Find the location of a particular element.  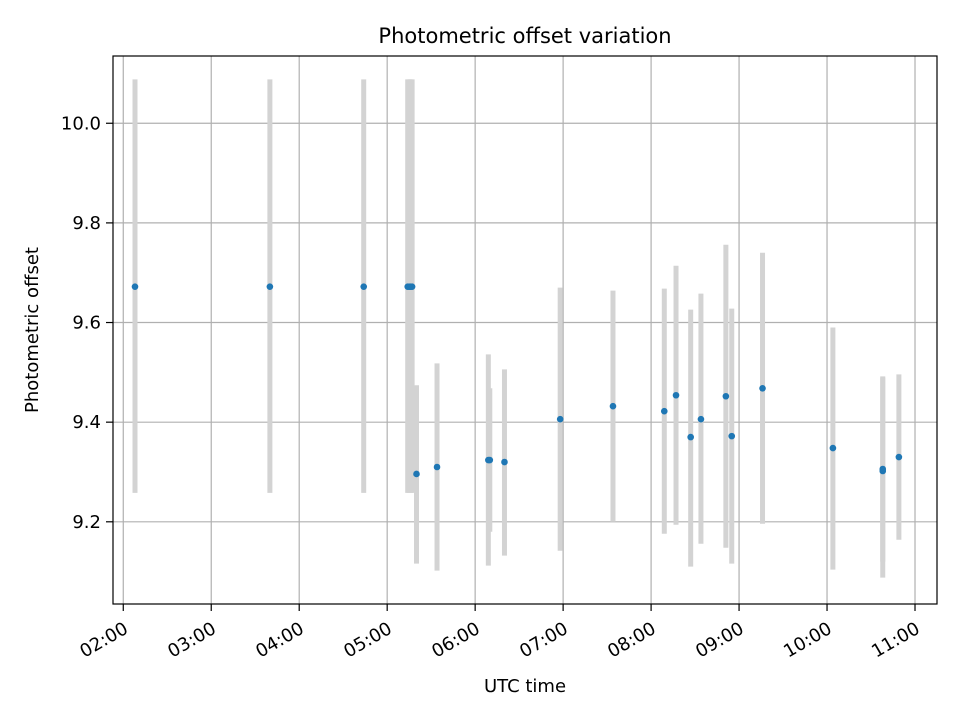

y-tick-label: 9.8 is located at coordinates (86, 223).